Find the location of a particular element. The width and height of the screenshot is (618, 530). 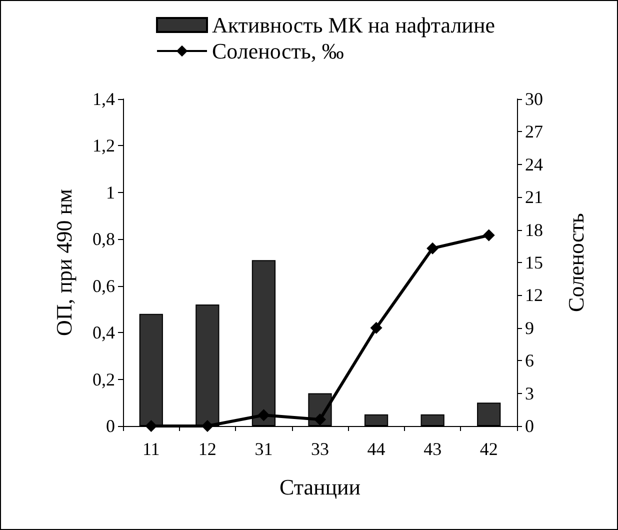

x-tick-label: 33 is located at coordinates (320, 449).